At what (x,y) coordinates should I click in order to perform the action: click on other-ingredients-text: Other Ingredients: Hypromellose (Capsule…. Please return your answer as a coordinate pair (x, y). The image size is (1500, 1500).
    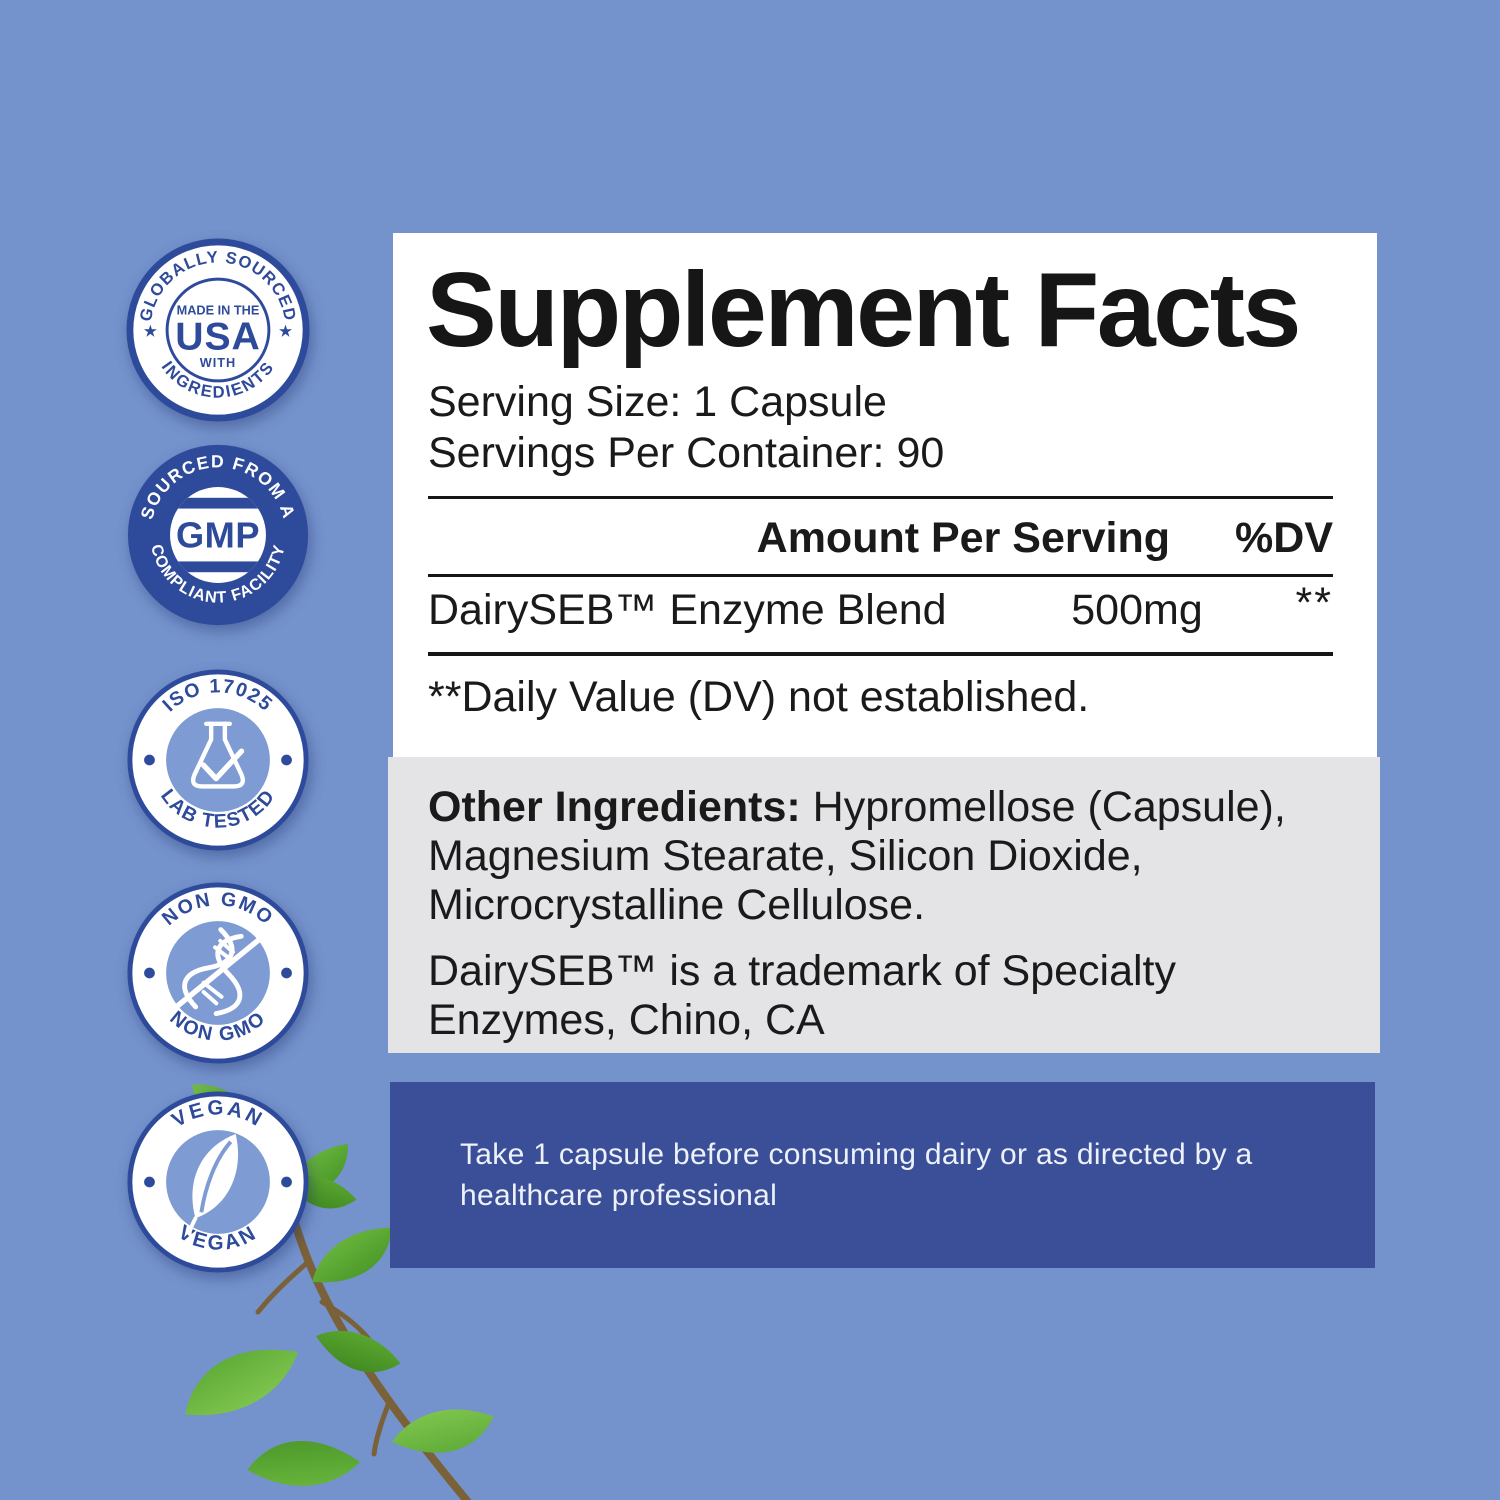
    Looking at the image, I should click on (887, 856).